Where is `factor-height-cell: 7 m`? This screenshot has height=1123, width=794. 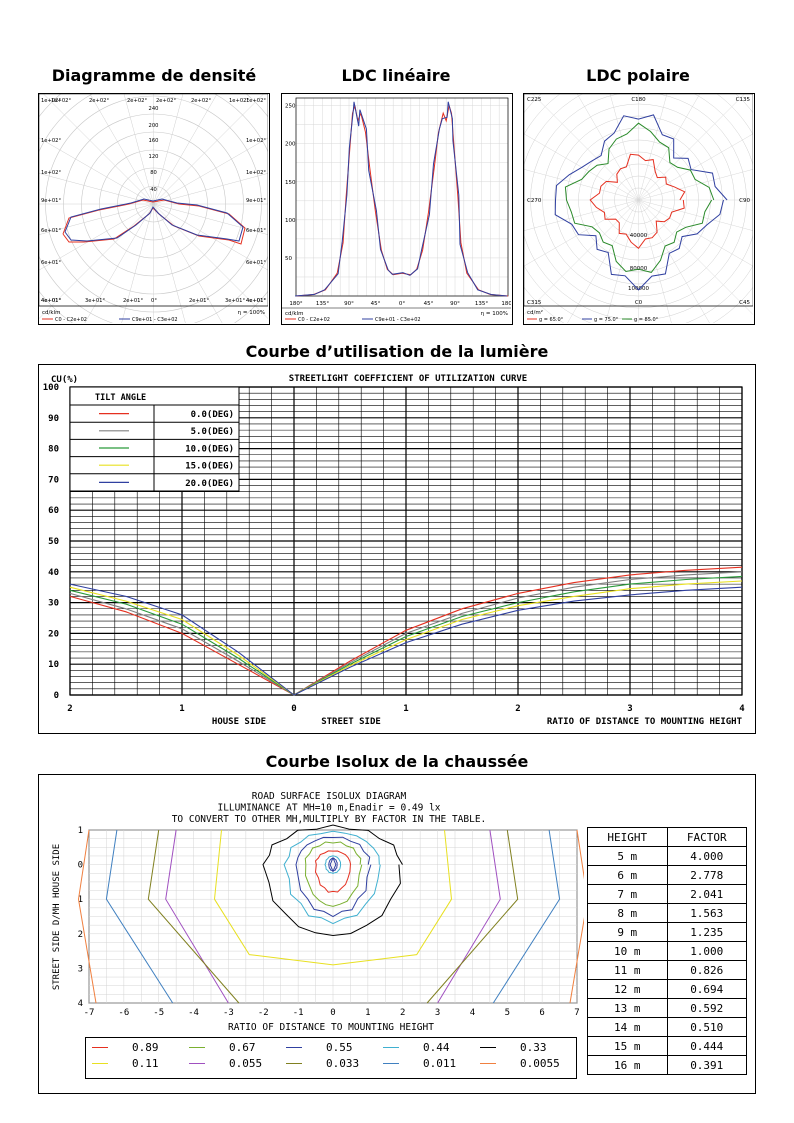 factor-height-cell: 7 m is located at coordinates (627, 894).